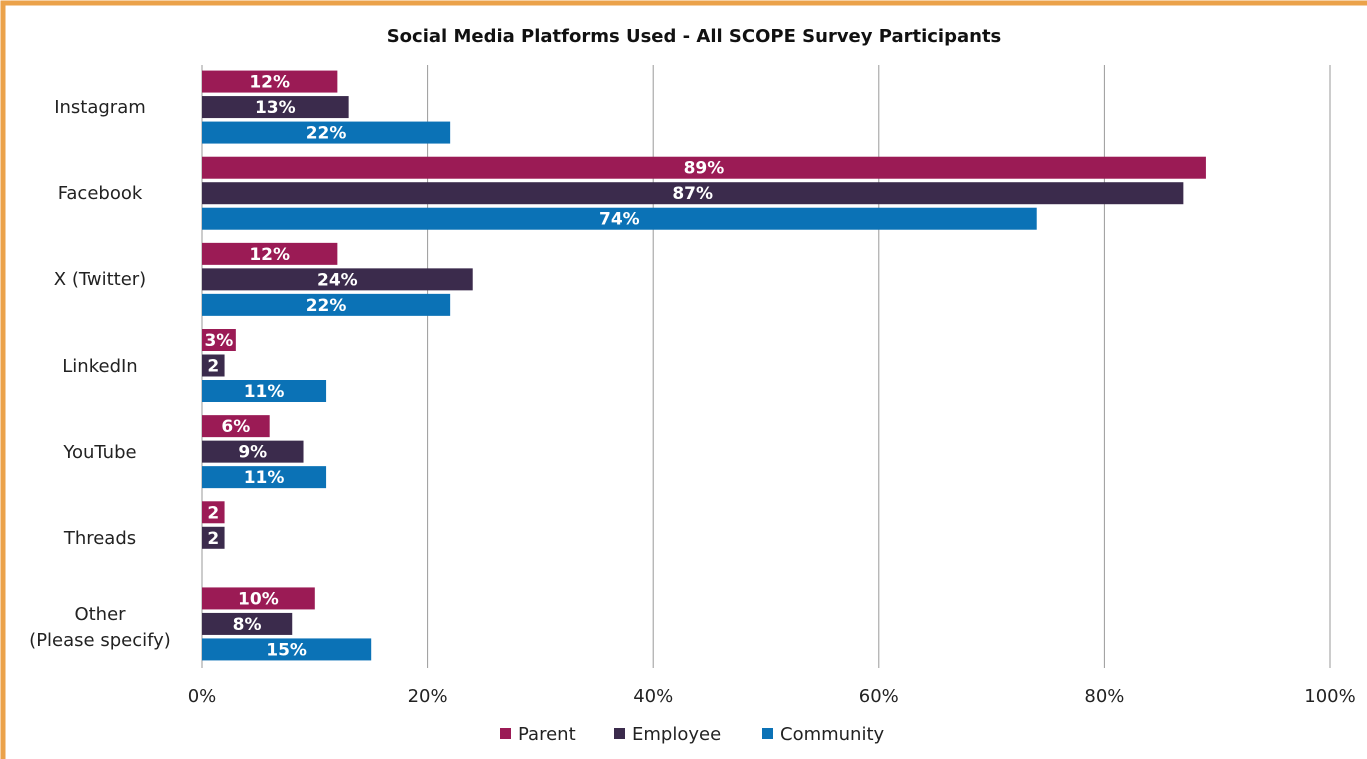 The height and width of the screenshot is (759, 1367). What do you see at coordinates (1329, 696) in the screenshot?
I see `x-tick-label: 100%` at bounding box center [1329, 696].